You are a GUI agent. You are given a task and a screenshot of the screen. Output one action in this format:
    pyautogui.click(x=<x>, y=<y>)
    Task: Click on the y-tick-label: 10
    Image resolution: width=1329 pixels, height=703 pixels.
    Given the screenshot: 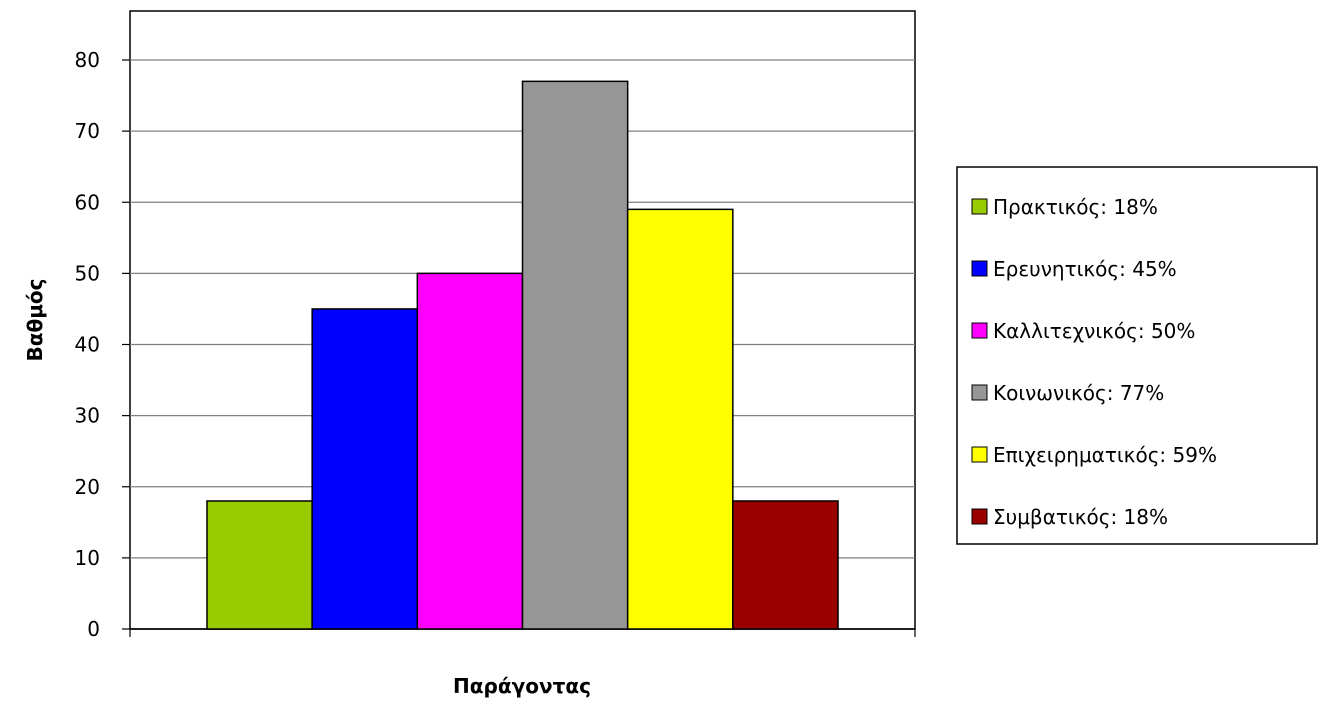 What is the action you would take?
    pyautogui.click(x=87, y=558)
    